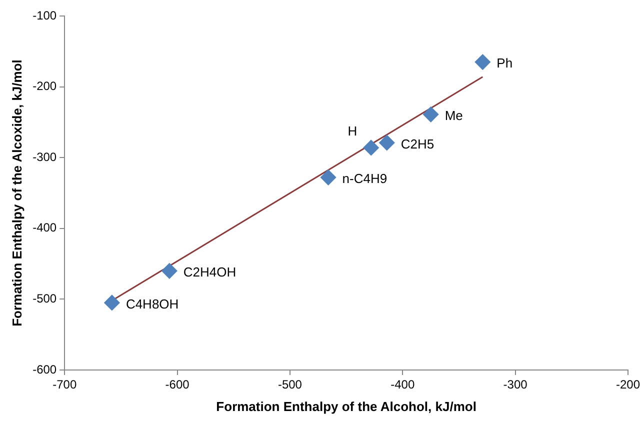 This screenshot has width=644, height=423. I want to click on annotation: C2H5, so click(417, 144).